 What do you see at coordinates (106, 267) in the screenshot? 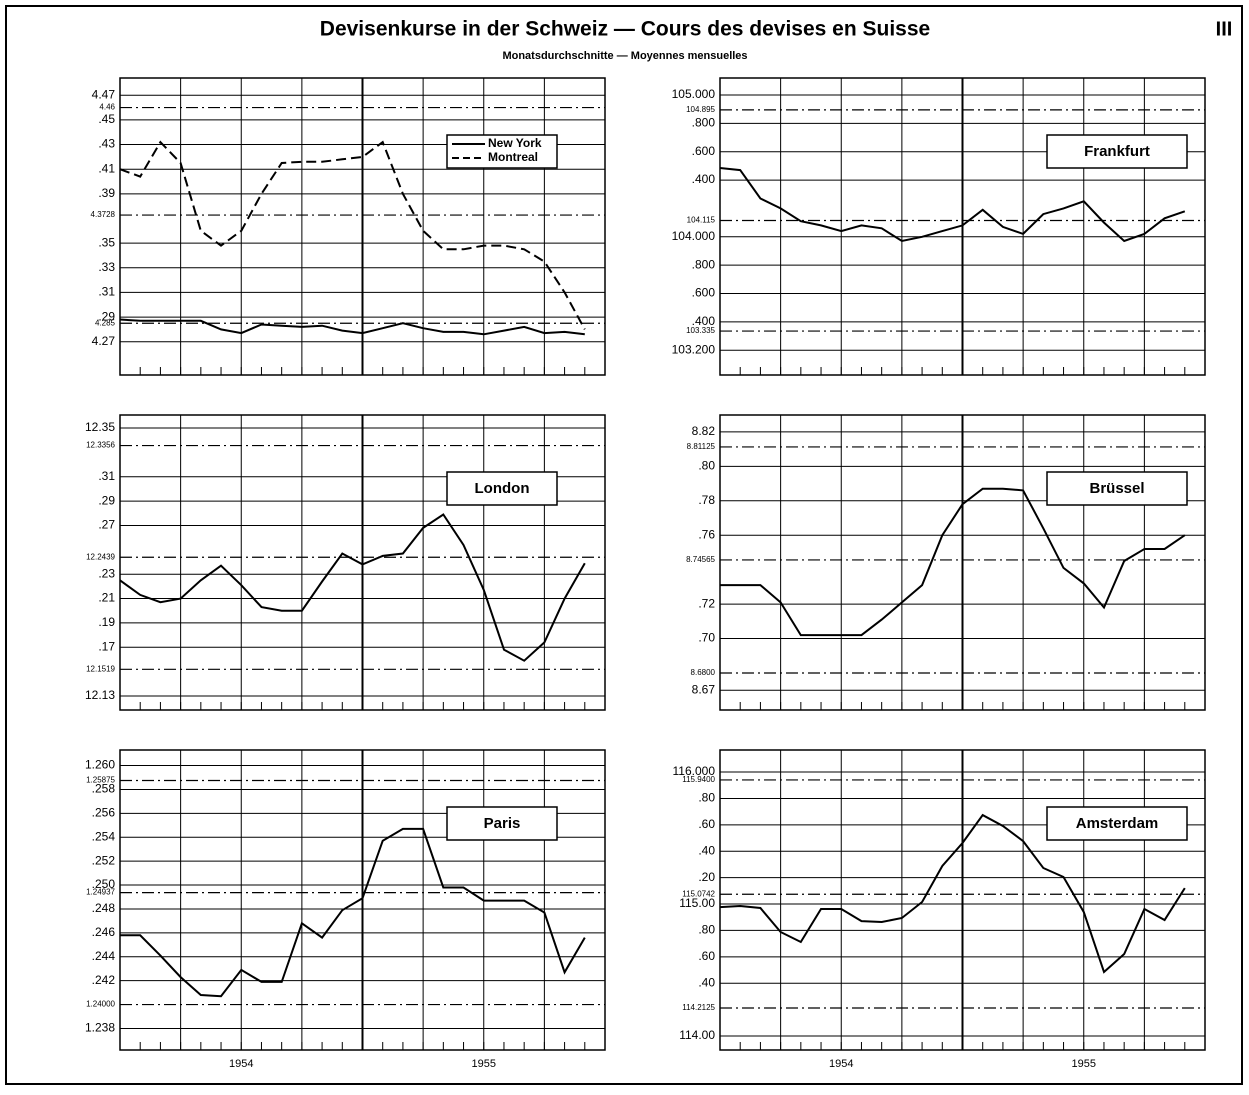
I see `y-tick-label: .33` at bounding box center [106, 267].